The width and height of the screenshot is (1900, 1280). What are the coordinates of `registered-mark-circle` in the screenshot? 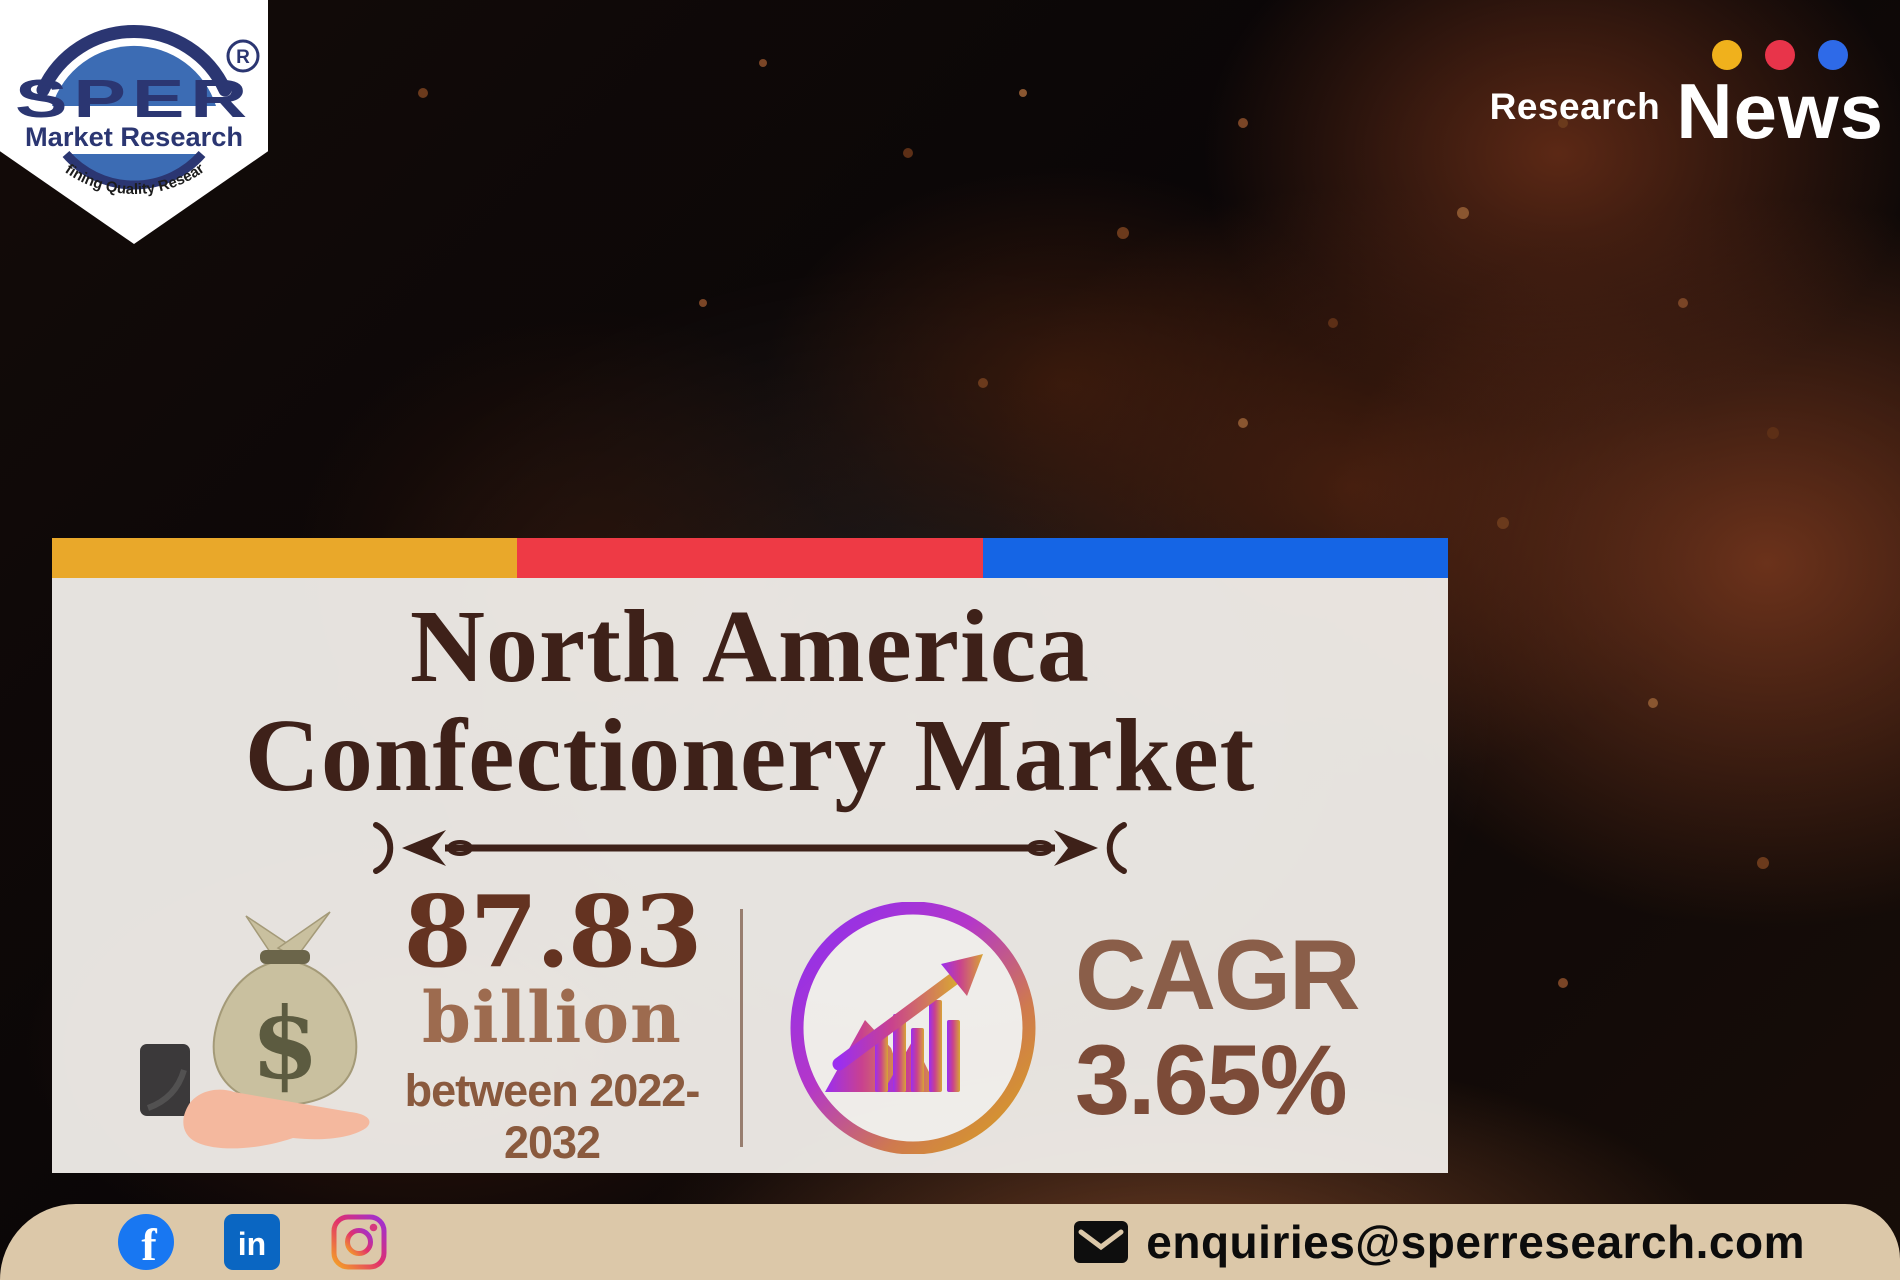 It's located at (243, 56).